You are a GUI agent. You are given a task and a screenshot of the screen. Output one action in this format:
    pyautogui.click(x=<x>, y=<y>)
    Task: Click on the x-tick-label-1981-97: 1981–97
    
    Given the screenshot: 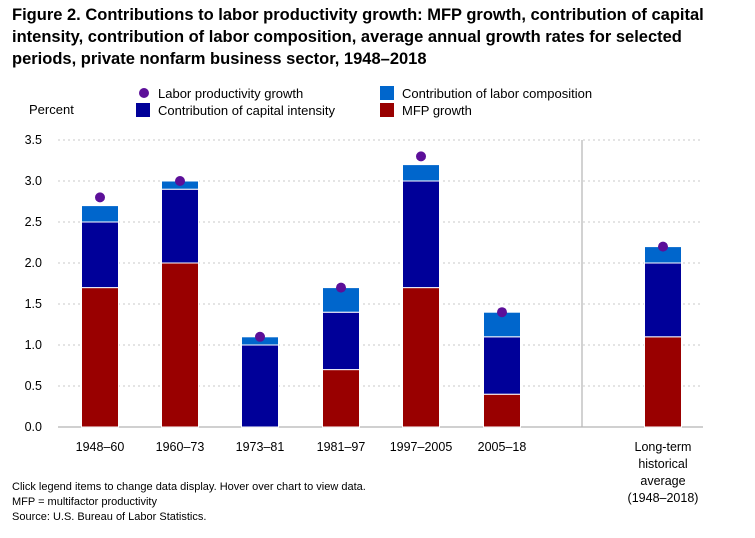 What is the action you would take?
    pyautogui.click(x=341, y=447)
    